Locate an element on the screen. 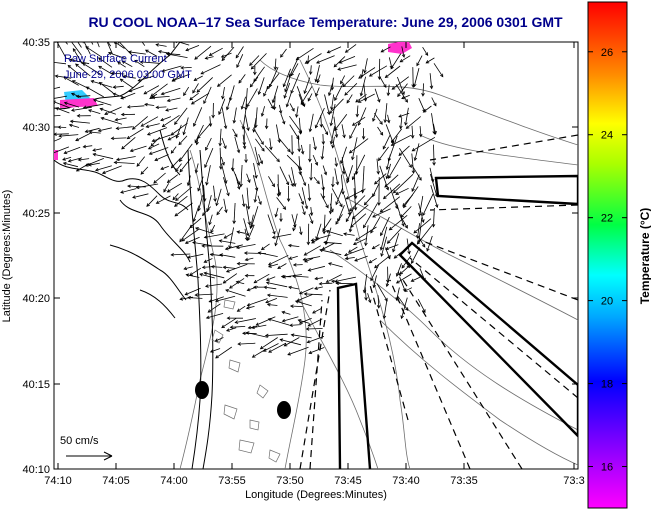 The height and width of the screenshot is (511, 651). sst-patch-west-magenta is located at coordinates (79, 103).